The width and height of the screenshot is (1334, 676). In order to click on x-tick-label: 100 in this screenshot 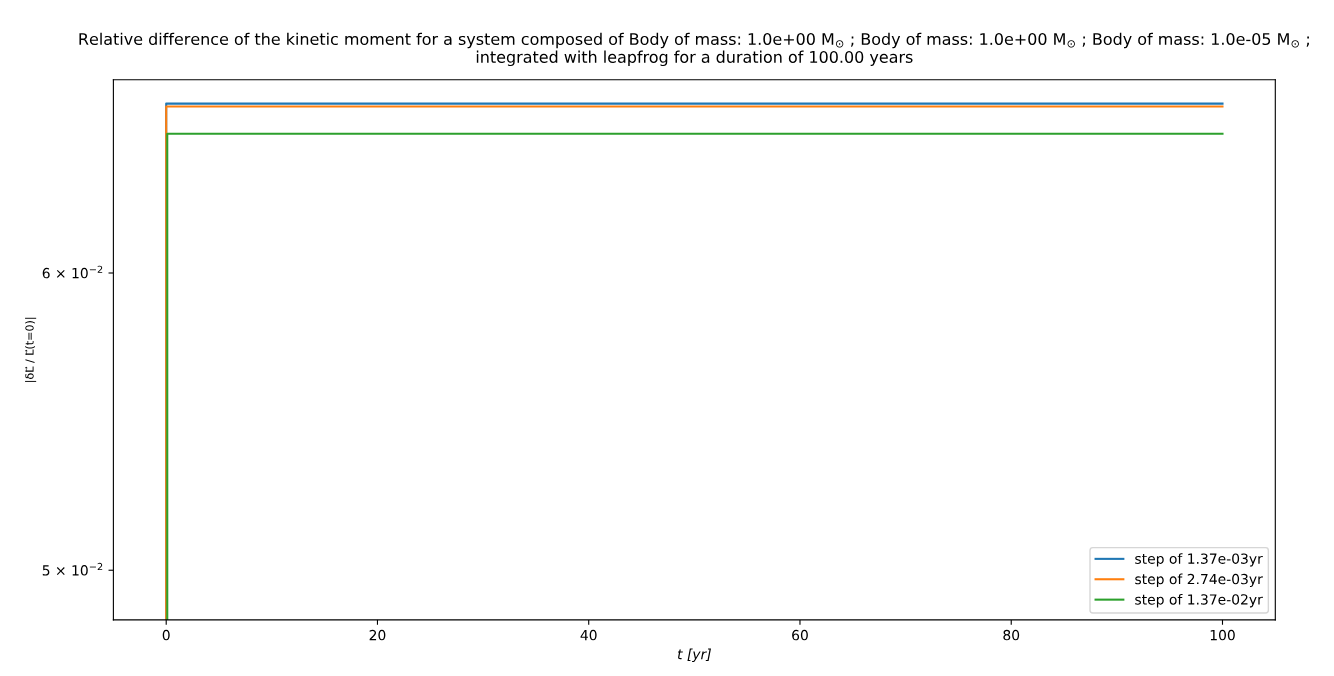, I will do `click(1222, 635)`.